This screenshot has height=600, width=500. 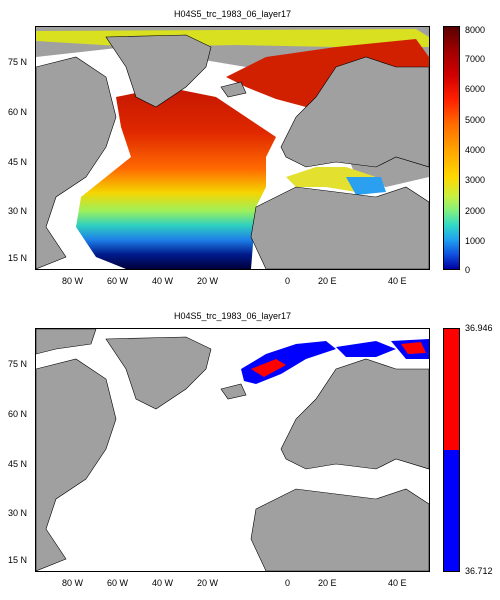 What do you see at coordinates (475, 59) in the screenshot?
I see `top-colorbar-tick: 7000` at bounding box center [475, 59].